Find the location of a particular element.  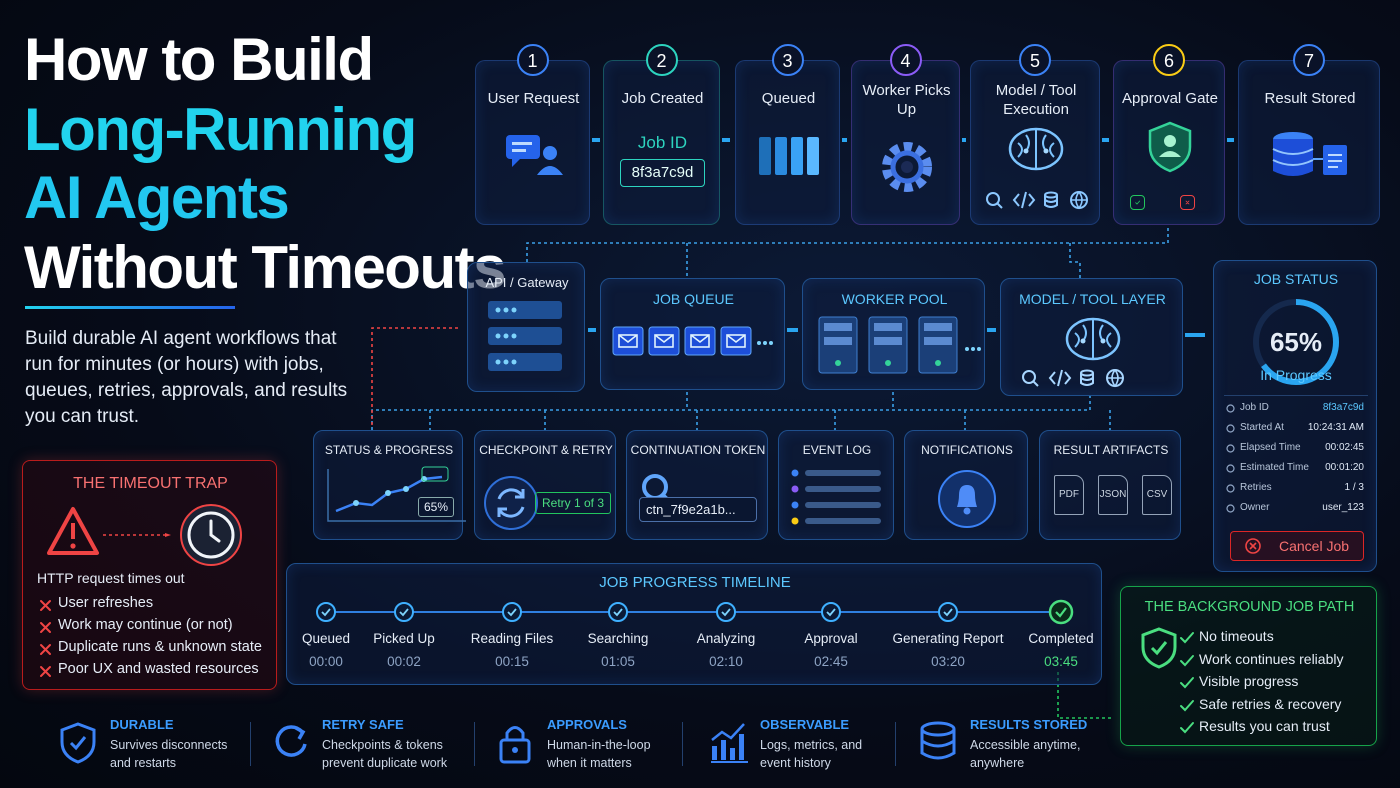

step-label: Job Created is located at coordinates (662, 98).